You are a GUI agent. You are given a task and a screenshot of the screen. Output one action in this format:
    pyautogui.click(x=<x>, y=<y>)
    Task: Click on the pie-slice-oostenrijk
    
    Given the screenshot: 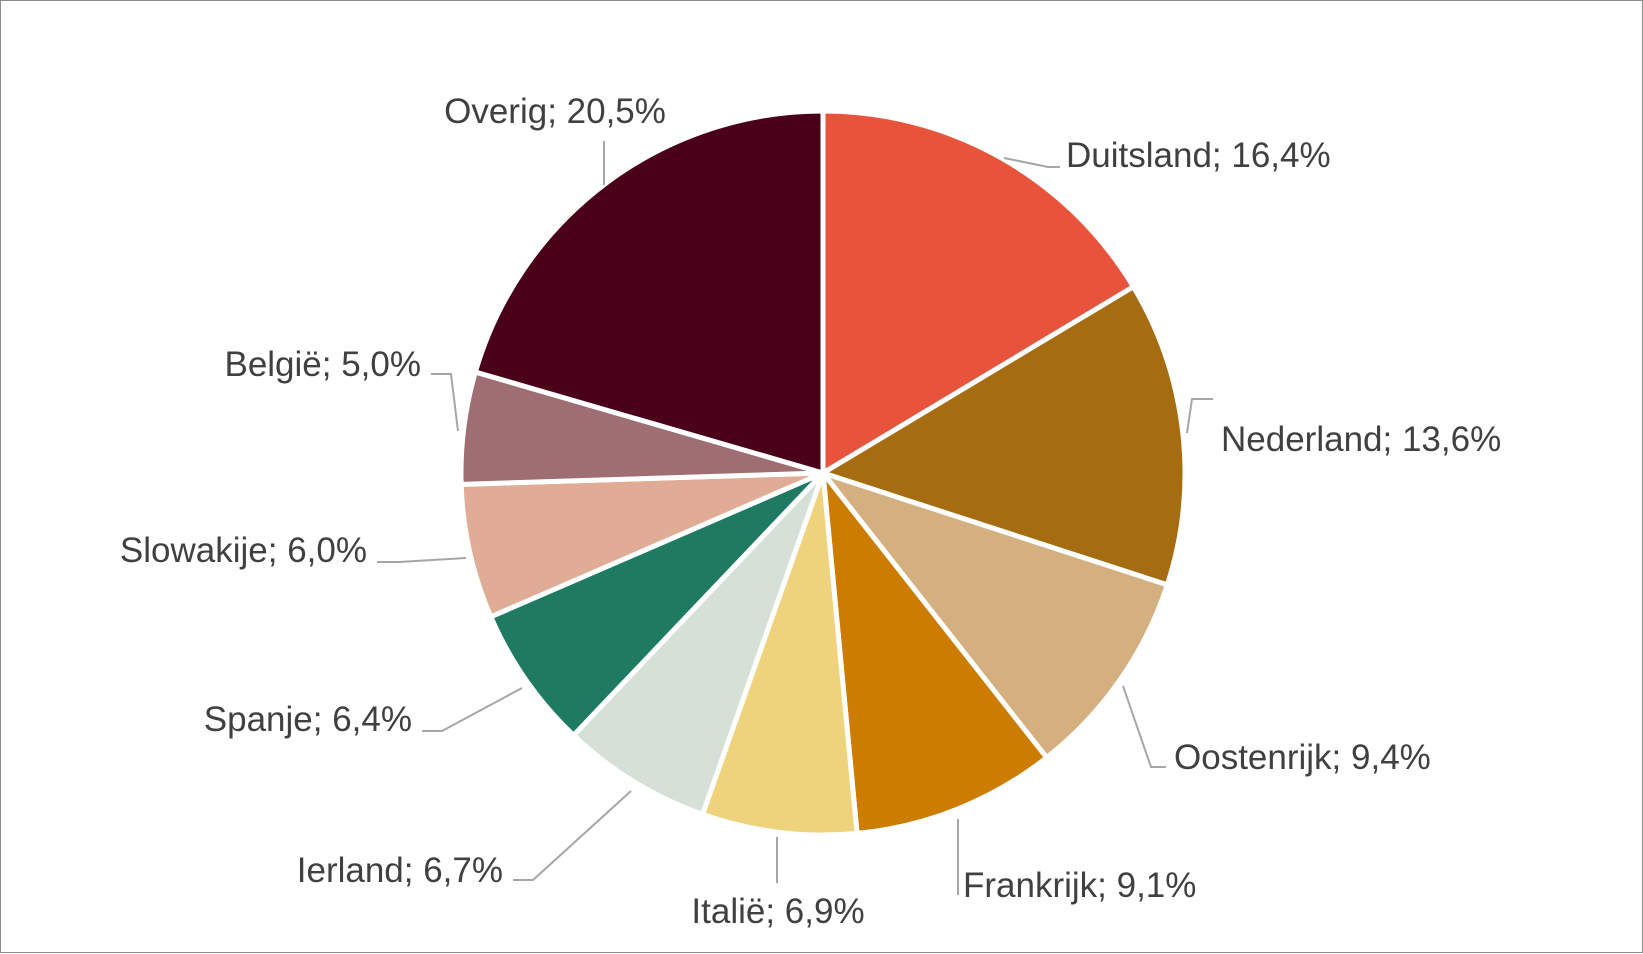 What is the action you would take?
    pyautogui.click(x=993, y=615)
    